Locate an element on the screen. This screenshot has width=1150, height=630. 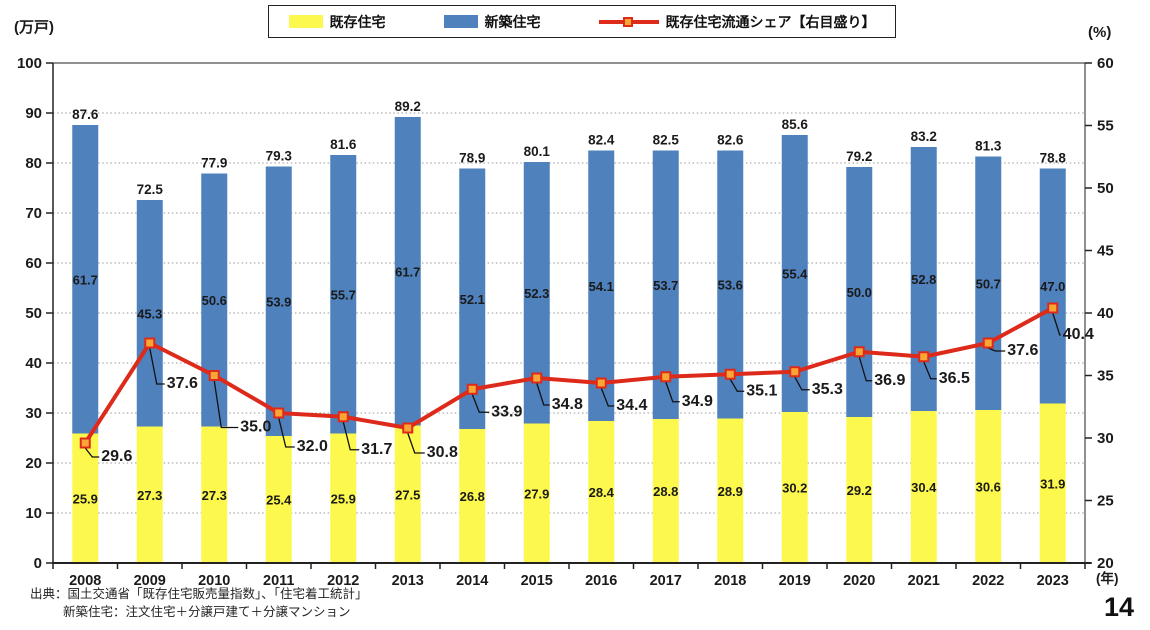
svg-text: 78.9 is located at coordinates (472, 158).